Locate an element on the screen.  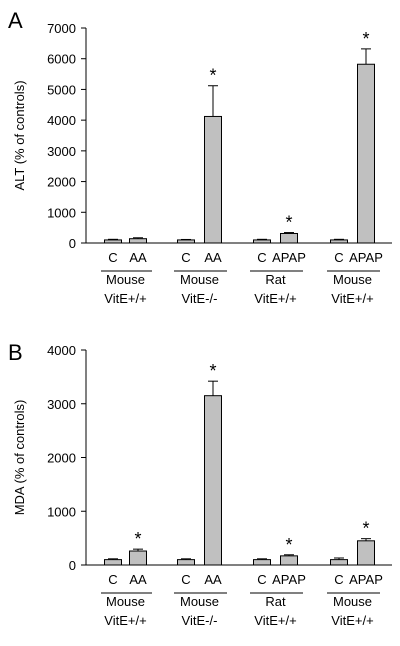
panel-label: B is located at coordinates (15, 352).